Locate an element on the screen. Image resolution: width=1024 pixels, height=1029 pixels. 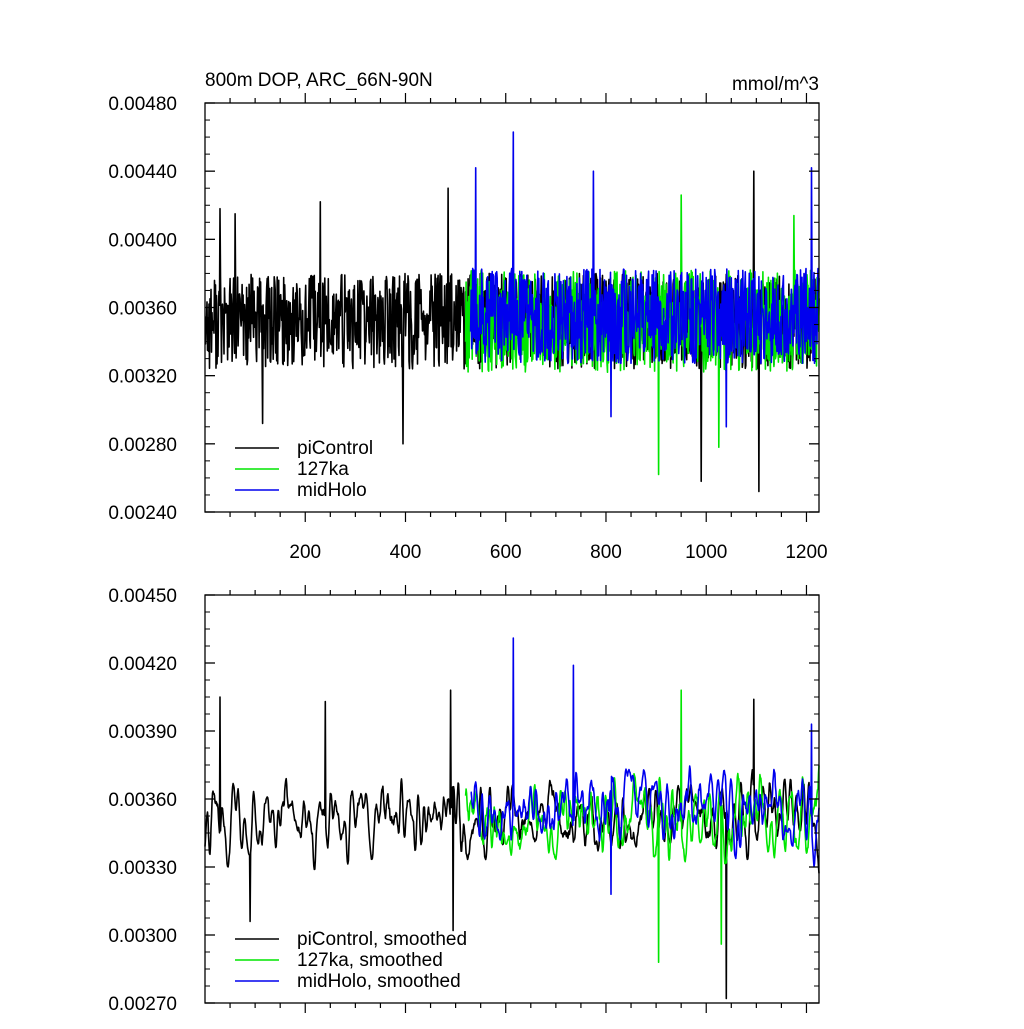
x-tick-label: 200 is located at coordinates (305, 552).